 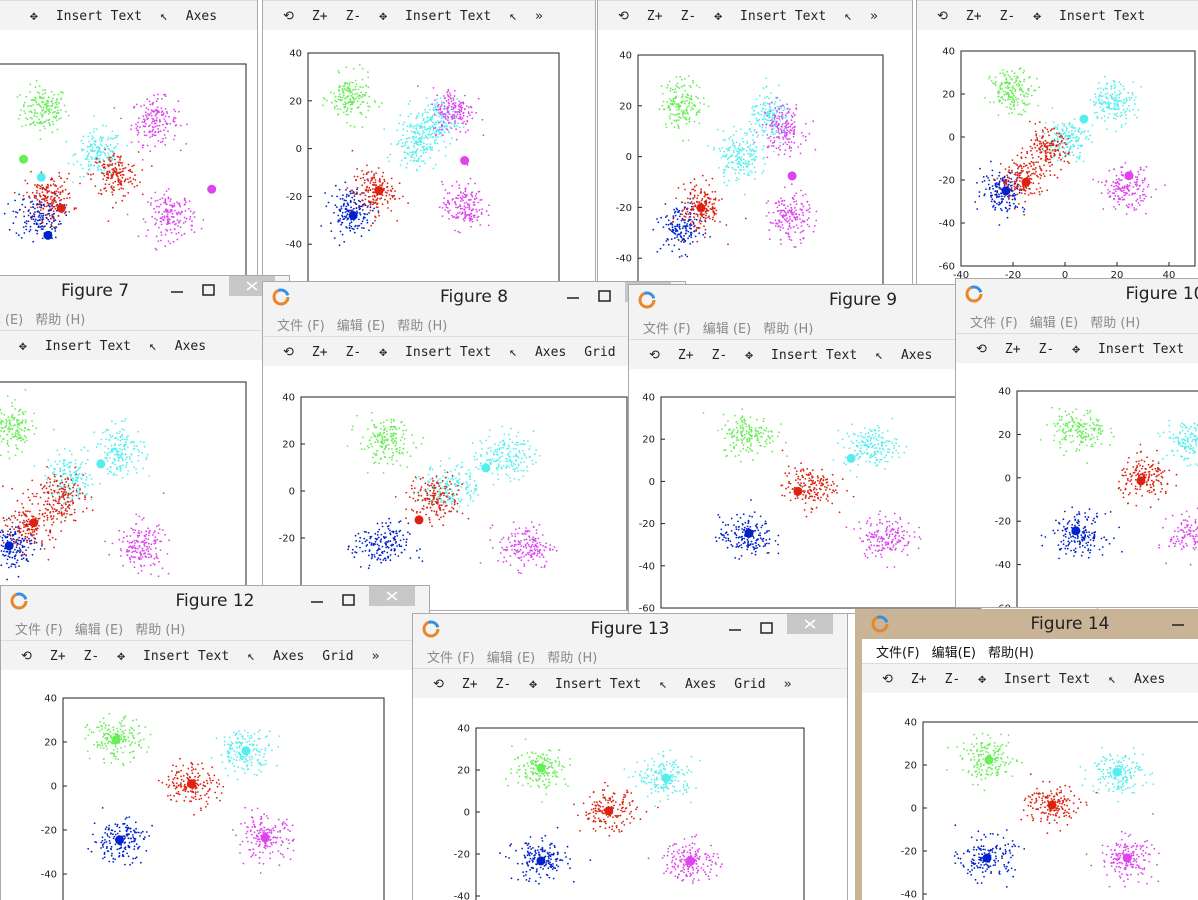 I want to click on maximize-button, so click(x=208, y=290).